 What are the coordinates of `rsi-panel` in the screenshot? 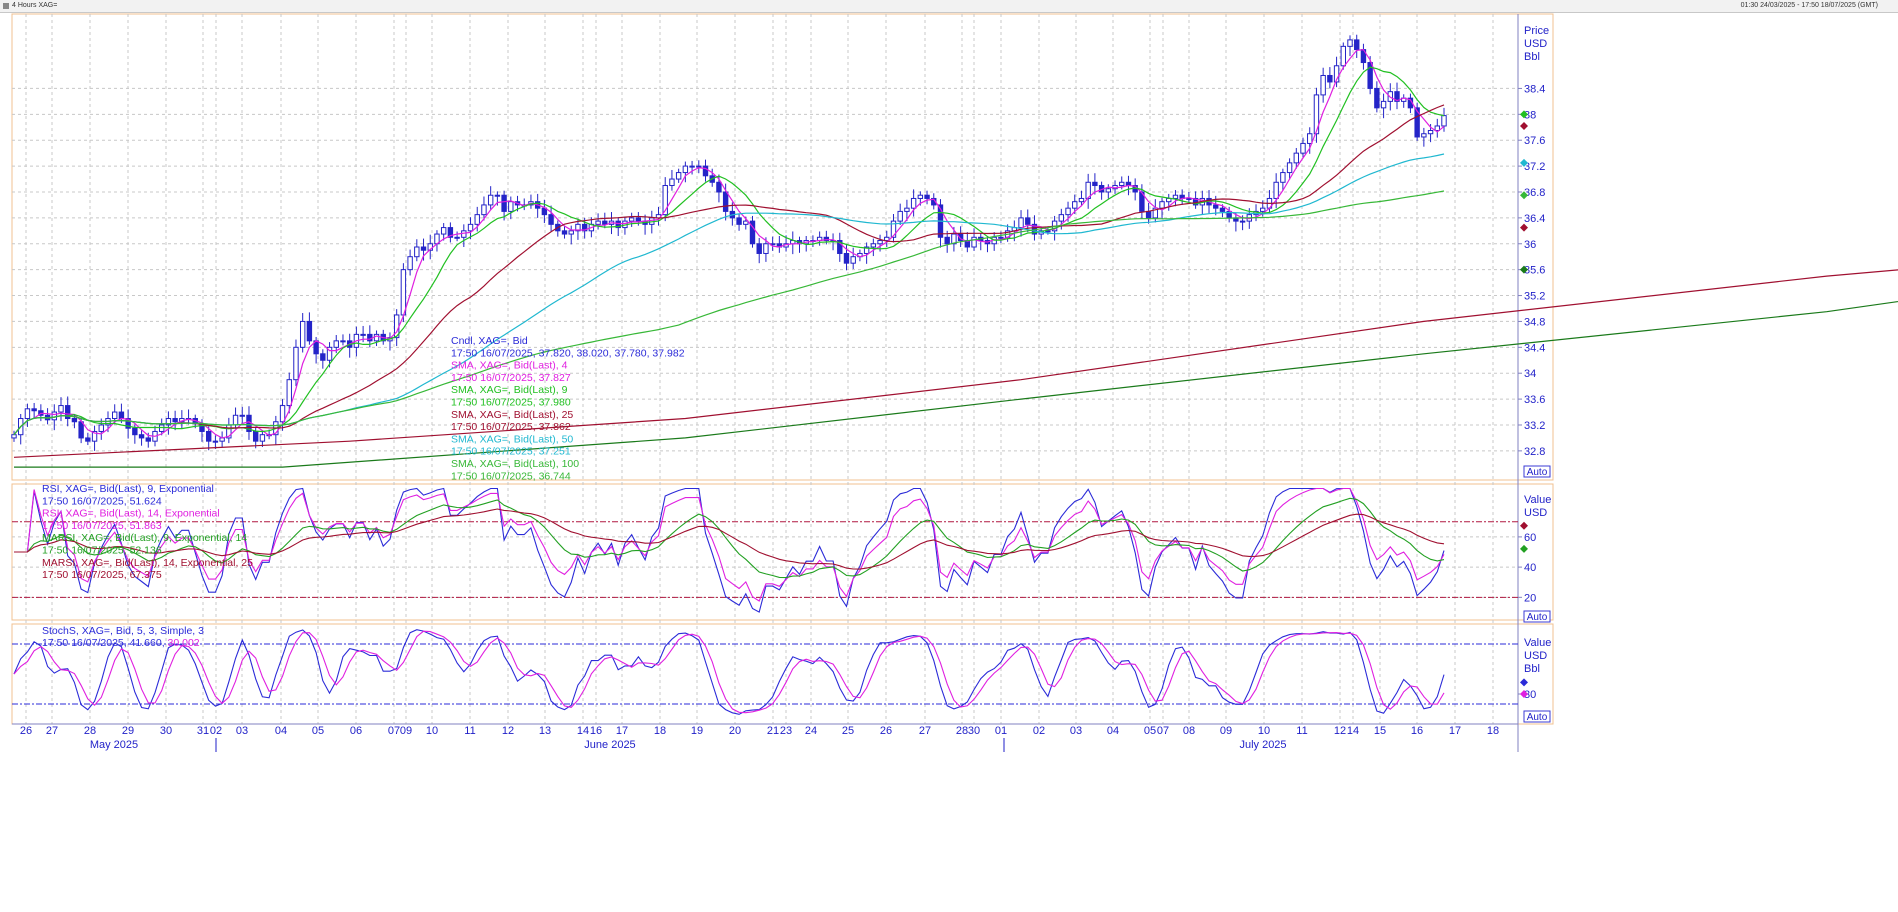 It's located at (782, 552).